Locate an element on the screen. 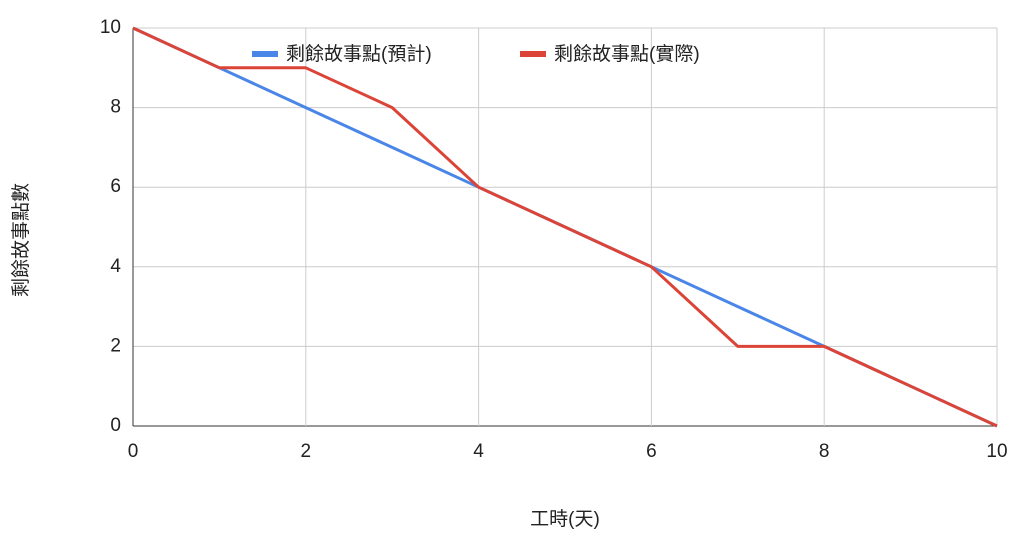 The image size is (1024, 547). legend-label: 剩餘故事點(實際) is located at coordinates (627, 54).